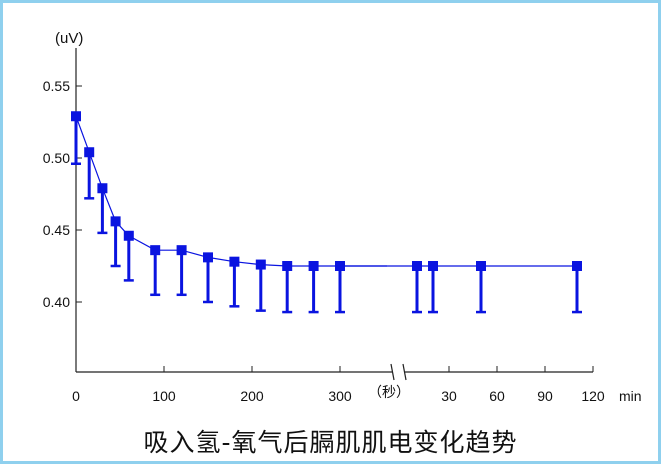 Image resolution: width=661 pixels, height=464 pixels. Describe the element at coordinates (630, 396) in the screenshot. I see `x-unit-label-minutes: min` at that location.